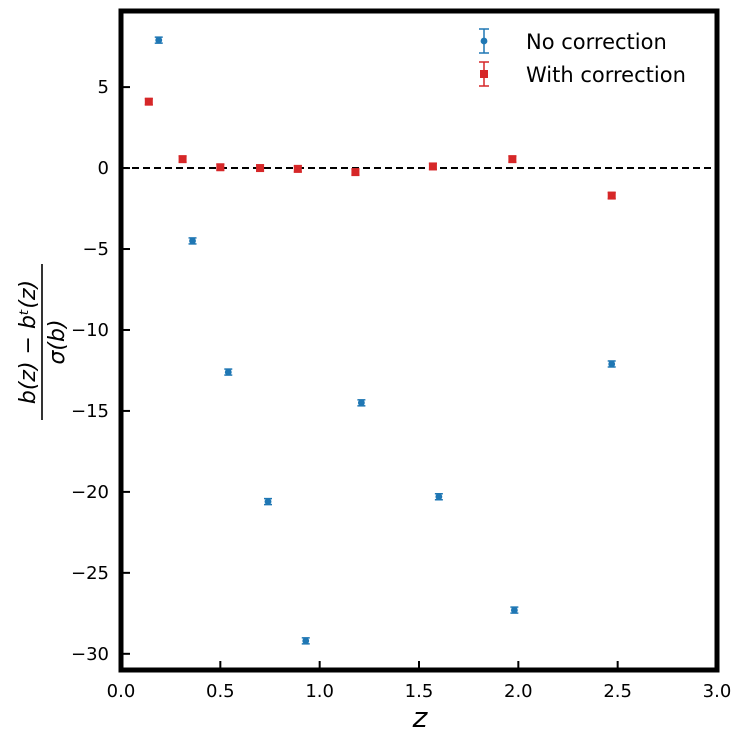  Describe the element at coordinates (43, 342) in the screenshot. I see `y-axis-label: b(z) − bᵗ(z) σ(b)` at that location.